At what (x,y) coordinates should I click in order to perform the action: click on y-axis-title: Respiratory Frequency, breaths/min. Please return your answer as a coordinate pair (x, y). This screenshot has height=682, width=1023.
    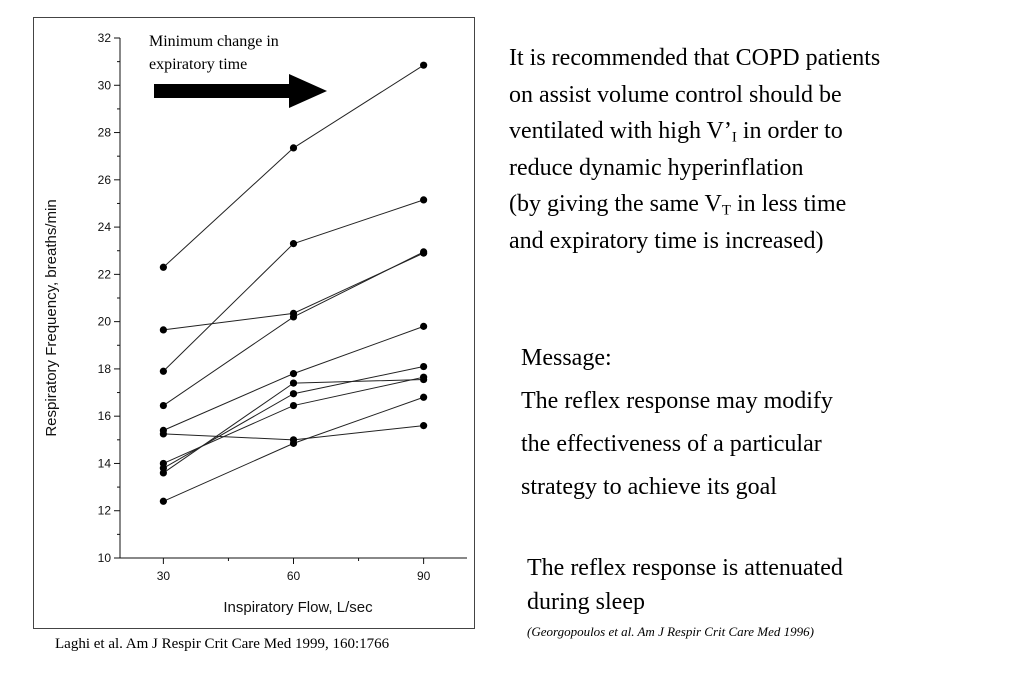
    Looking at the image, I should click on (51, 317).